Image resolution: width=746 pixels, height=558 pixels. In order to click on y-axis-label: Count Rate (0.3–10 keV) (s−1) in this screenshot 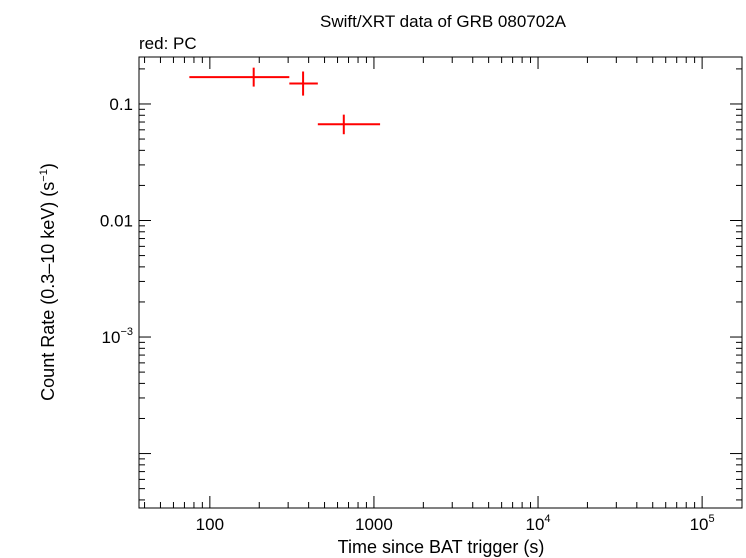, I will do `click(48, 282)`.